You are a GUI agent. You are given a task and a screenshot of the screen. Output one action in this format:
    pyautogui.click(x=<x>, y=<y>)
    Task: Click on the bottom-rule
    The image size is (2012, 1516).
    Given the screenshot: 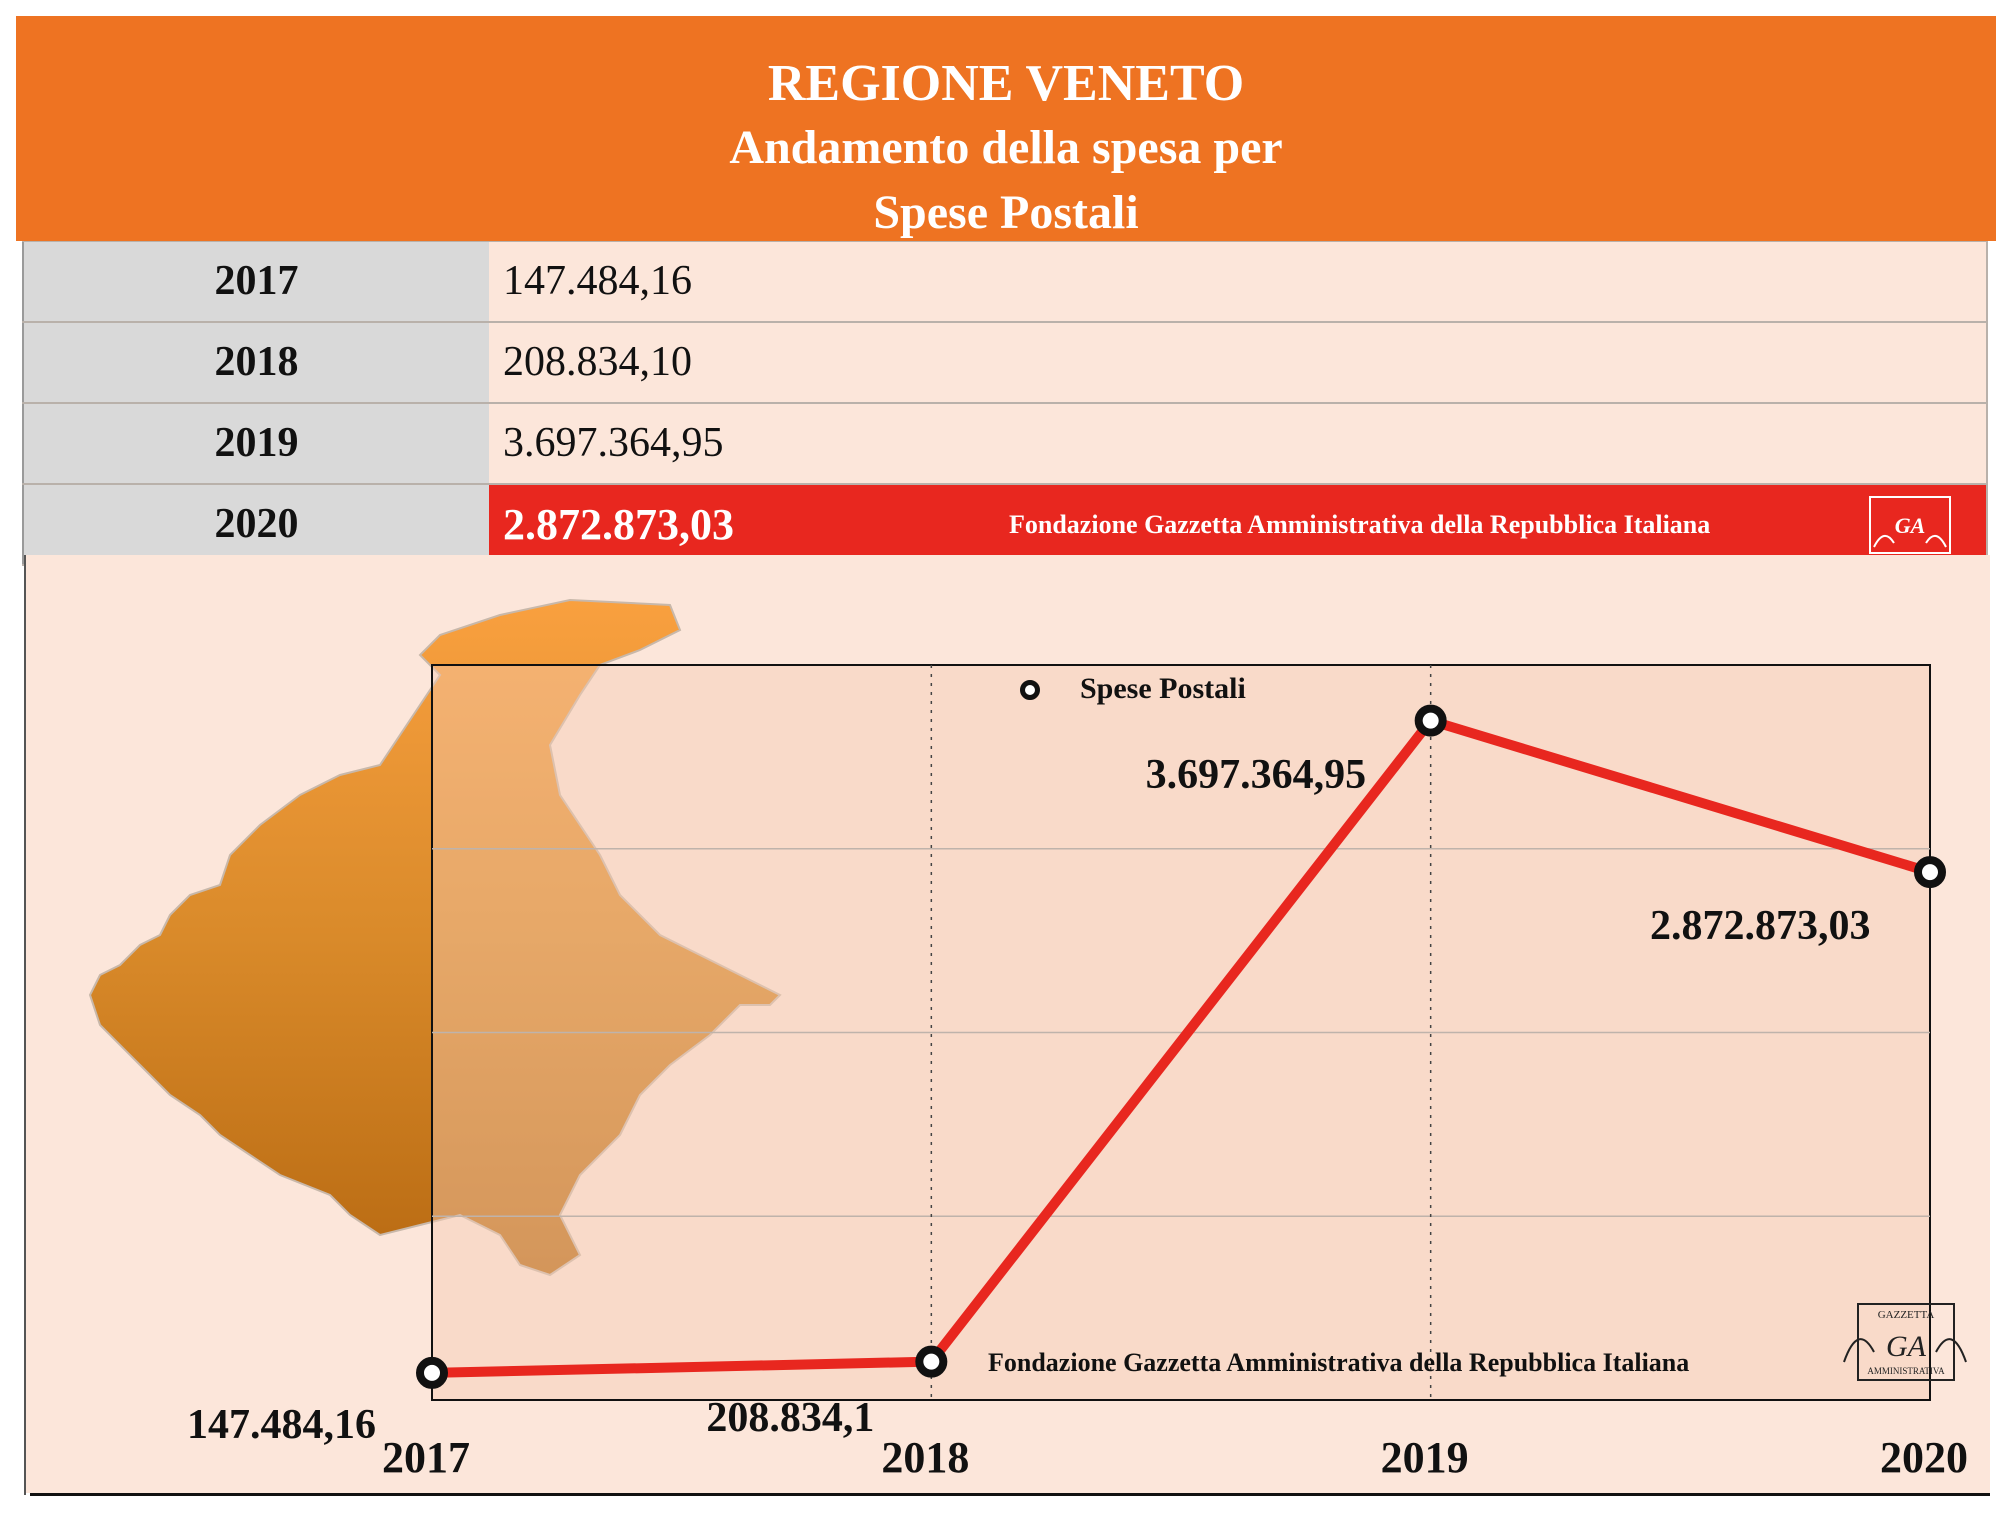 What is the action you would take?
    pyautogui.click(x=1010, y=1494)
    